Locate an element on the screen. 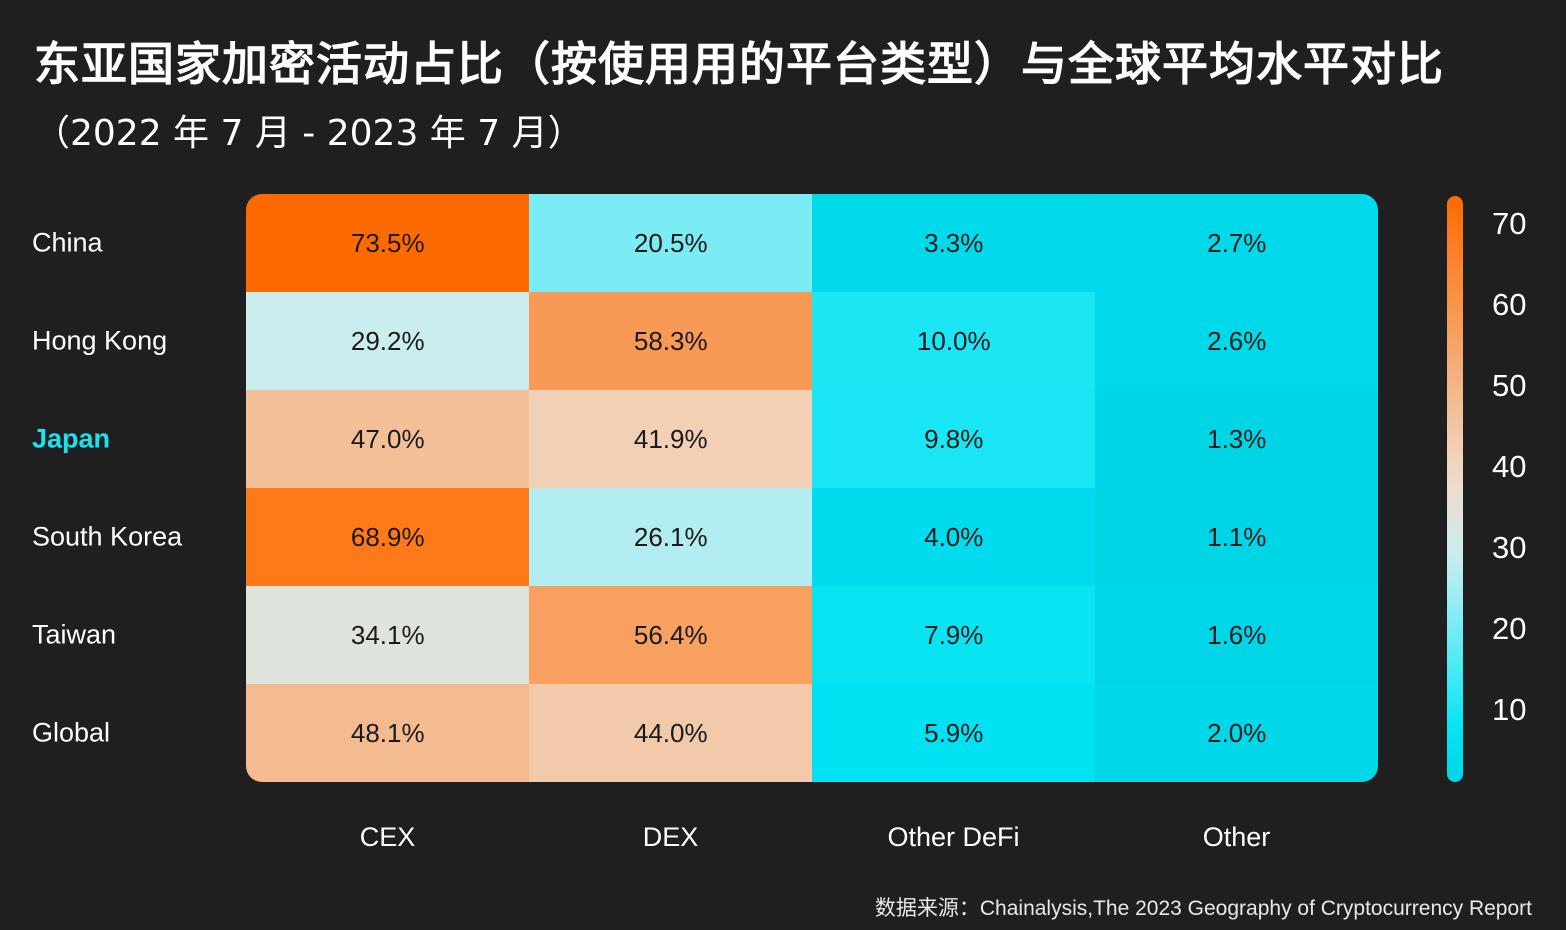  heatmap-cell: 68.9% is located at coordinates (388, 537).